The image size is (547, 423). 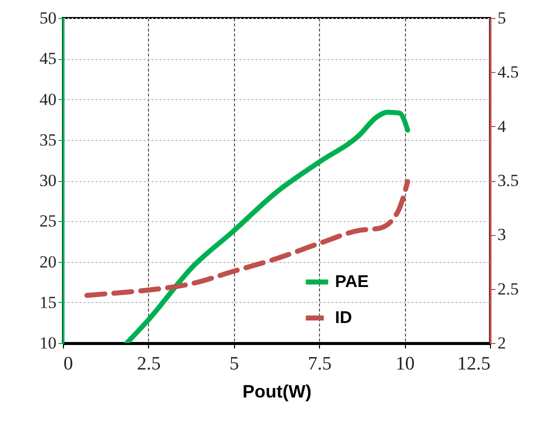 I want to click on y2-tick-label: 3, so click(x=502, y=234).